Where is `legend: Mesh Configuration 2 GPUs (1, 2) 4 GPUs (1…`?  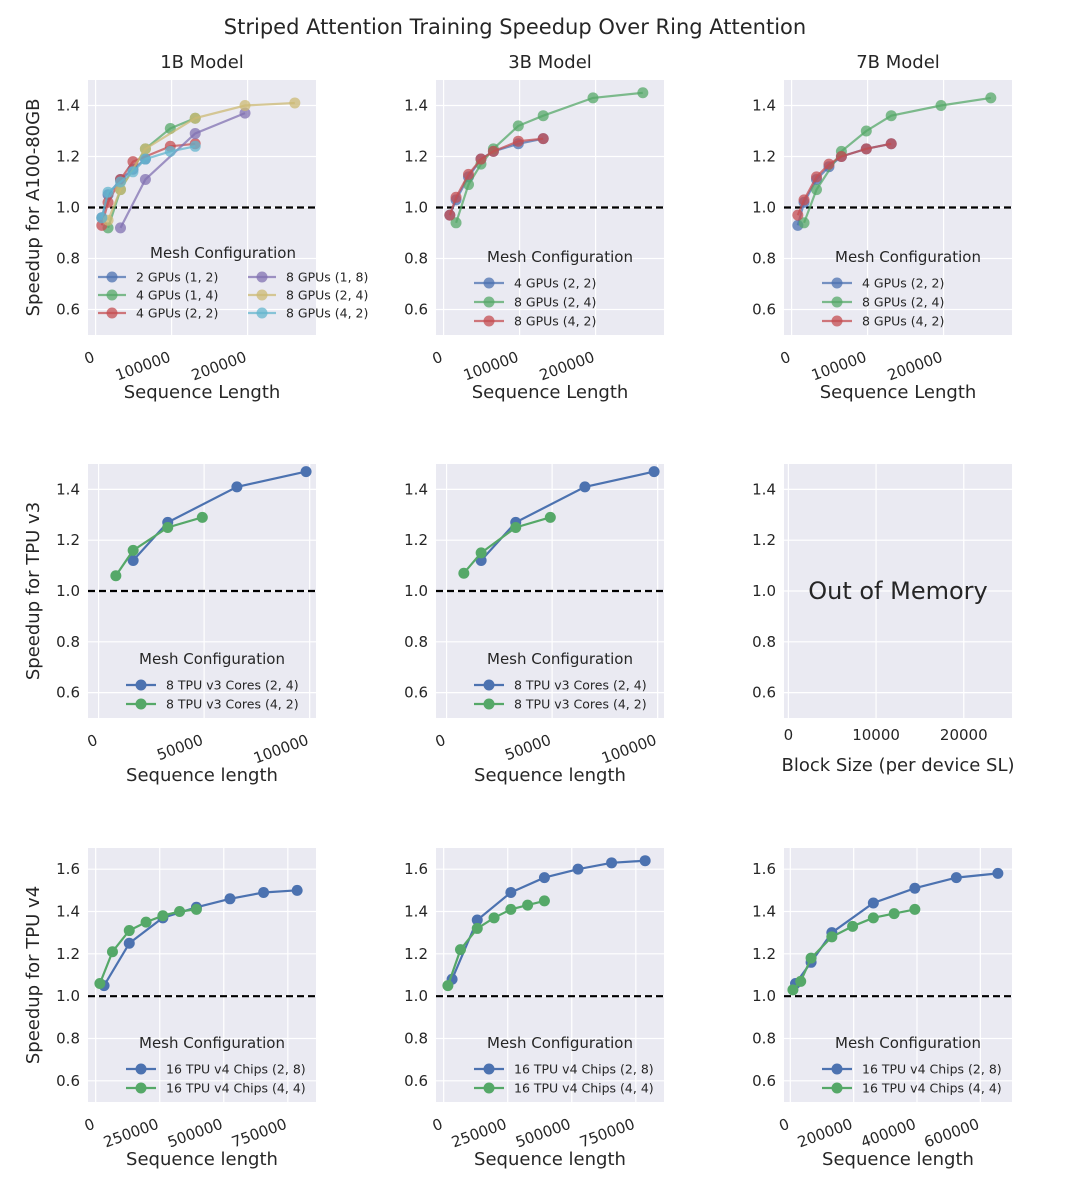
legend: Mesh Configuration 2 GPUs (1, 2) 4 GPUs (1… is located at coordinates (233, 282).